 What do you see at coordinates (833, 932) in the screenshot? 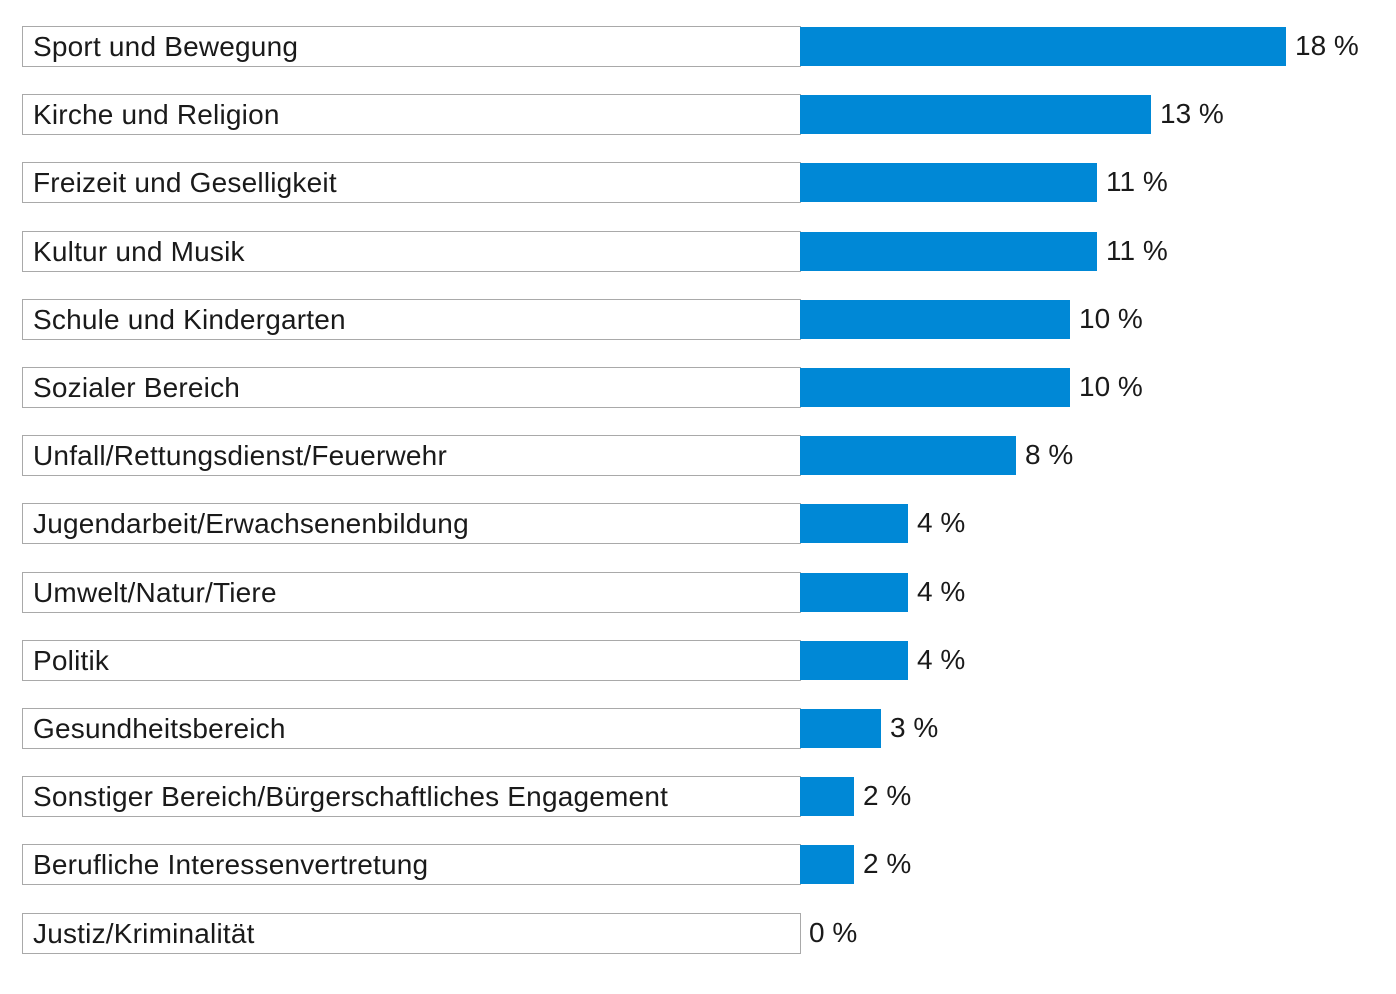
I see `value-label: 0 %` at bounding box center [833, 932].